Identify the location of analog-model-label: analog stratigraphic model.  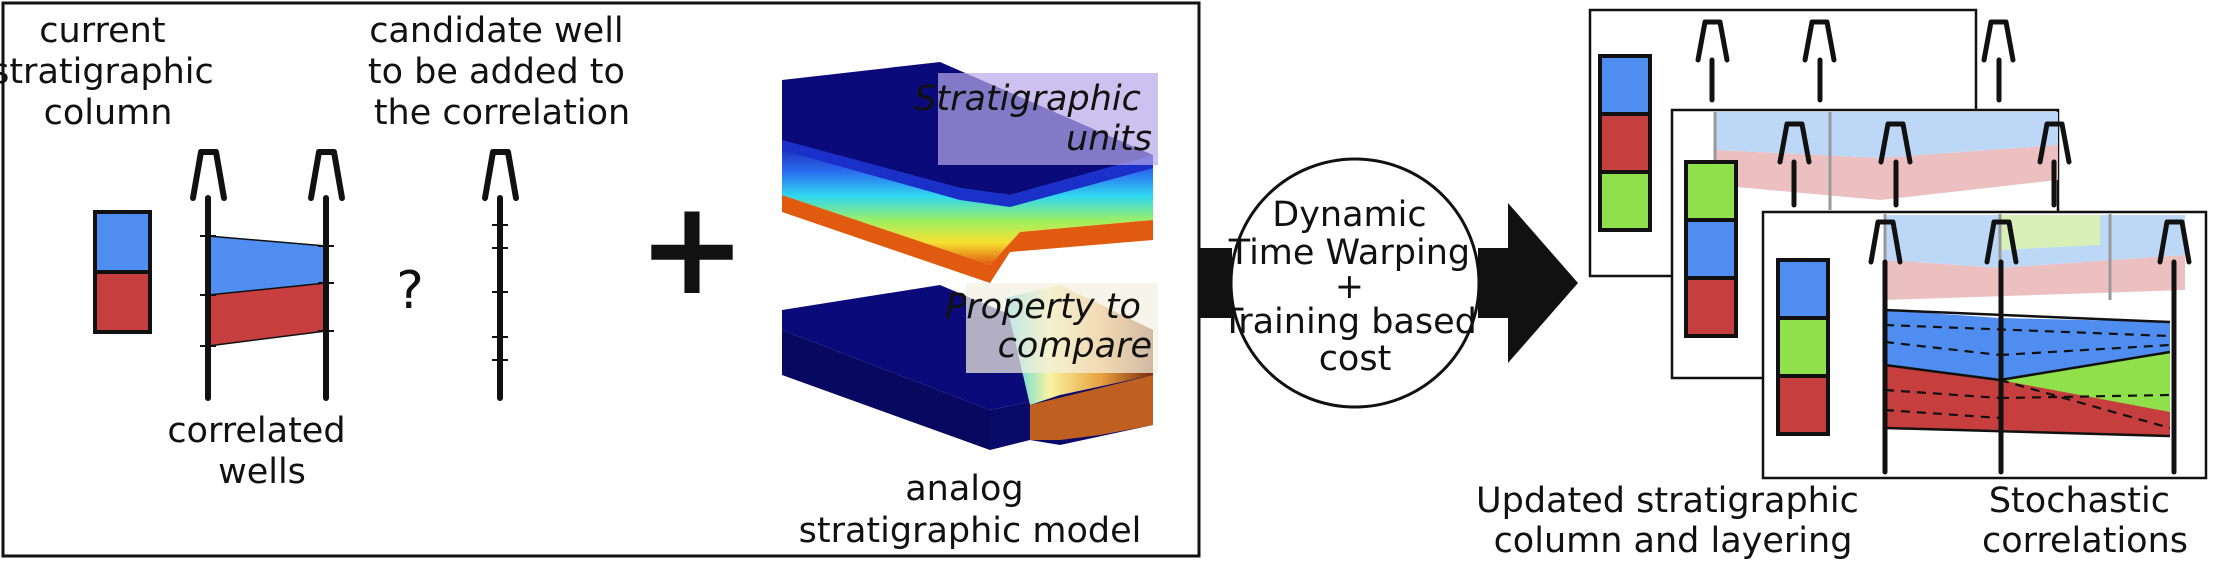
(970, 510).